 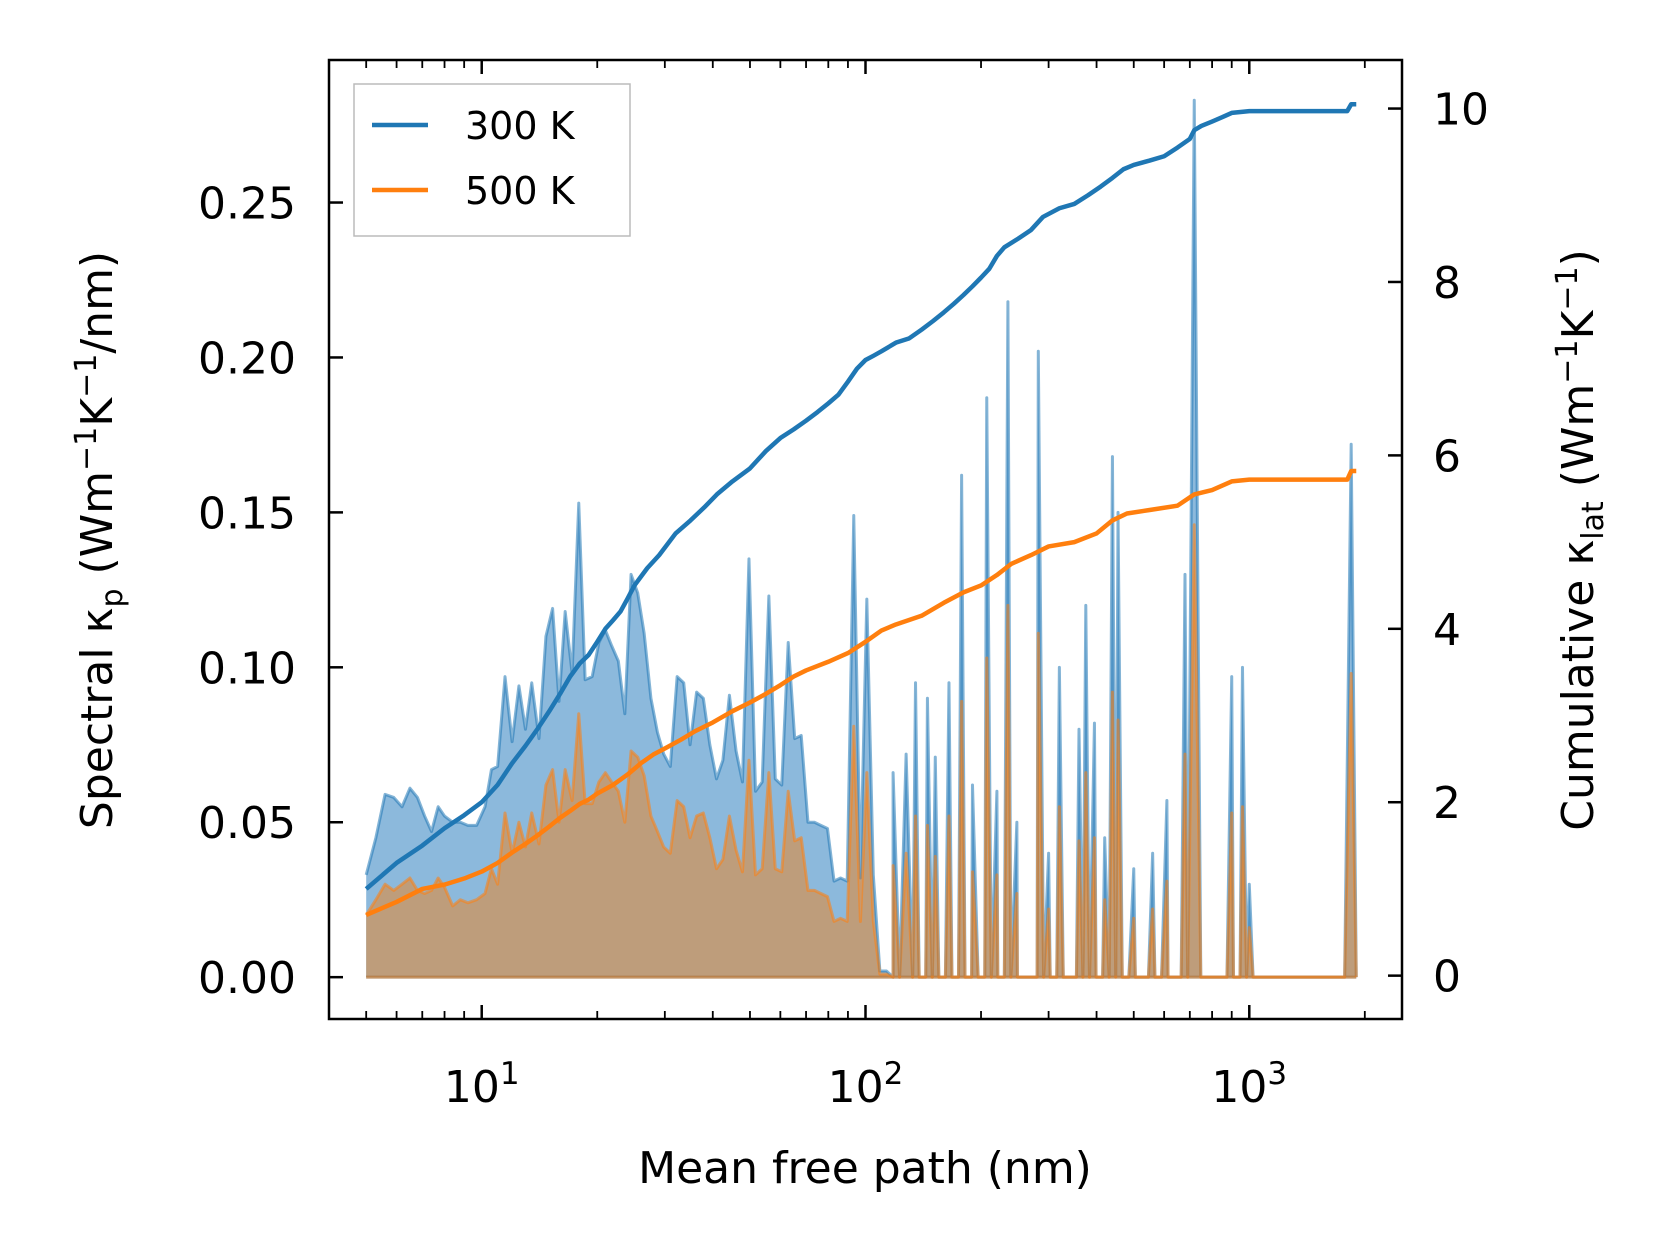 I want to click on y-left-tick-label: 0.20, so click(x=247, y=358).